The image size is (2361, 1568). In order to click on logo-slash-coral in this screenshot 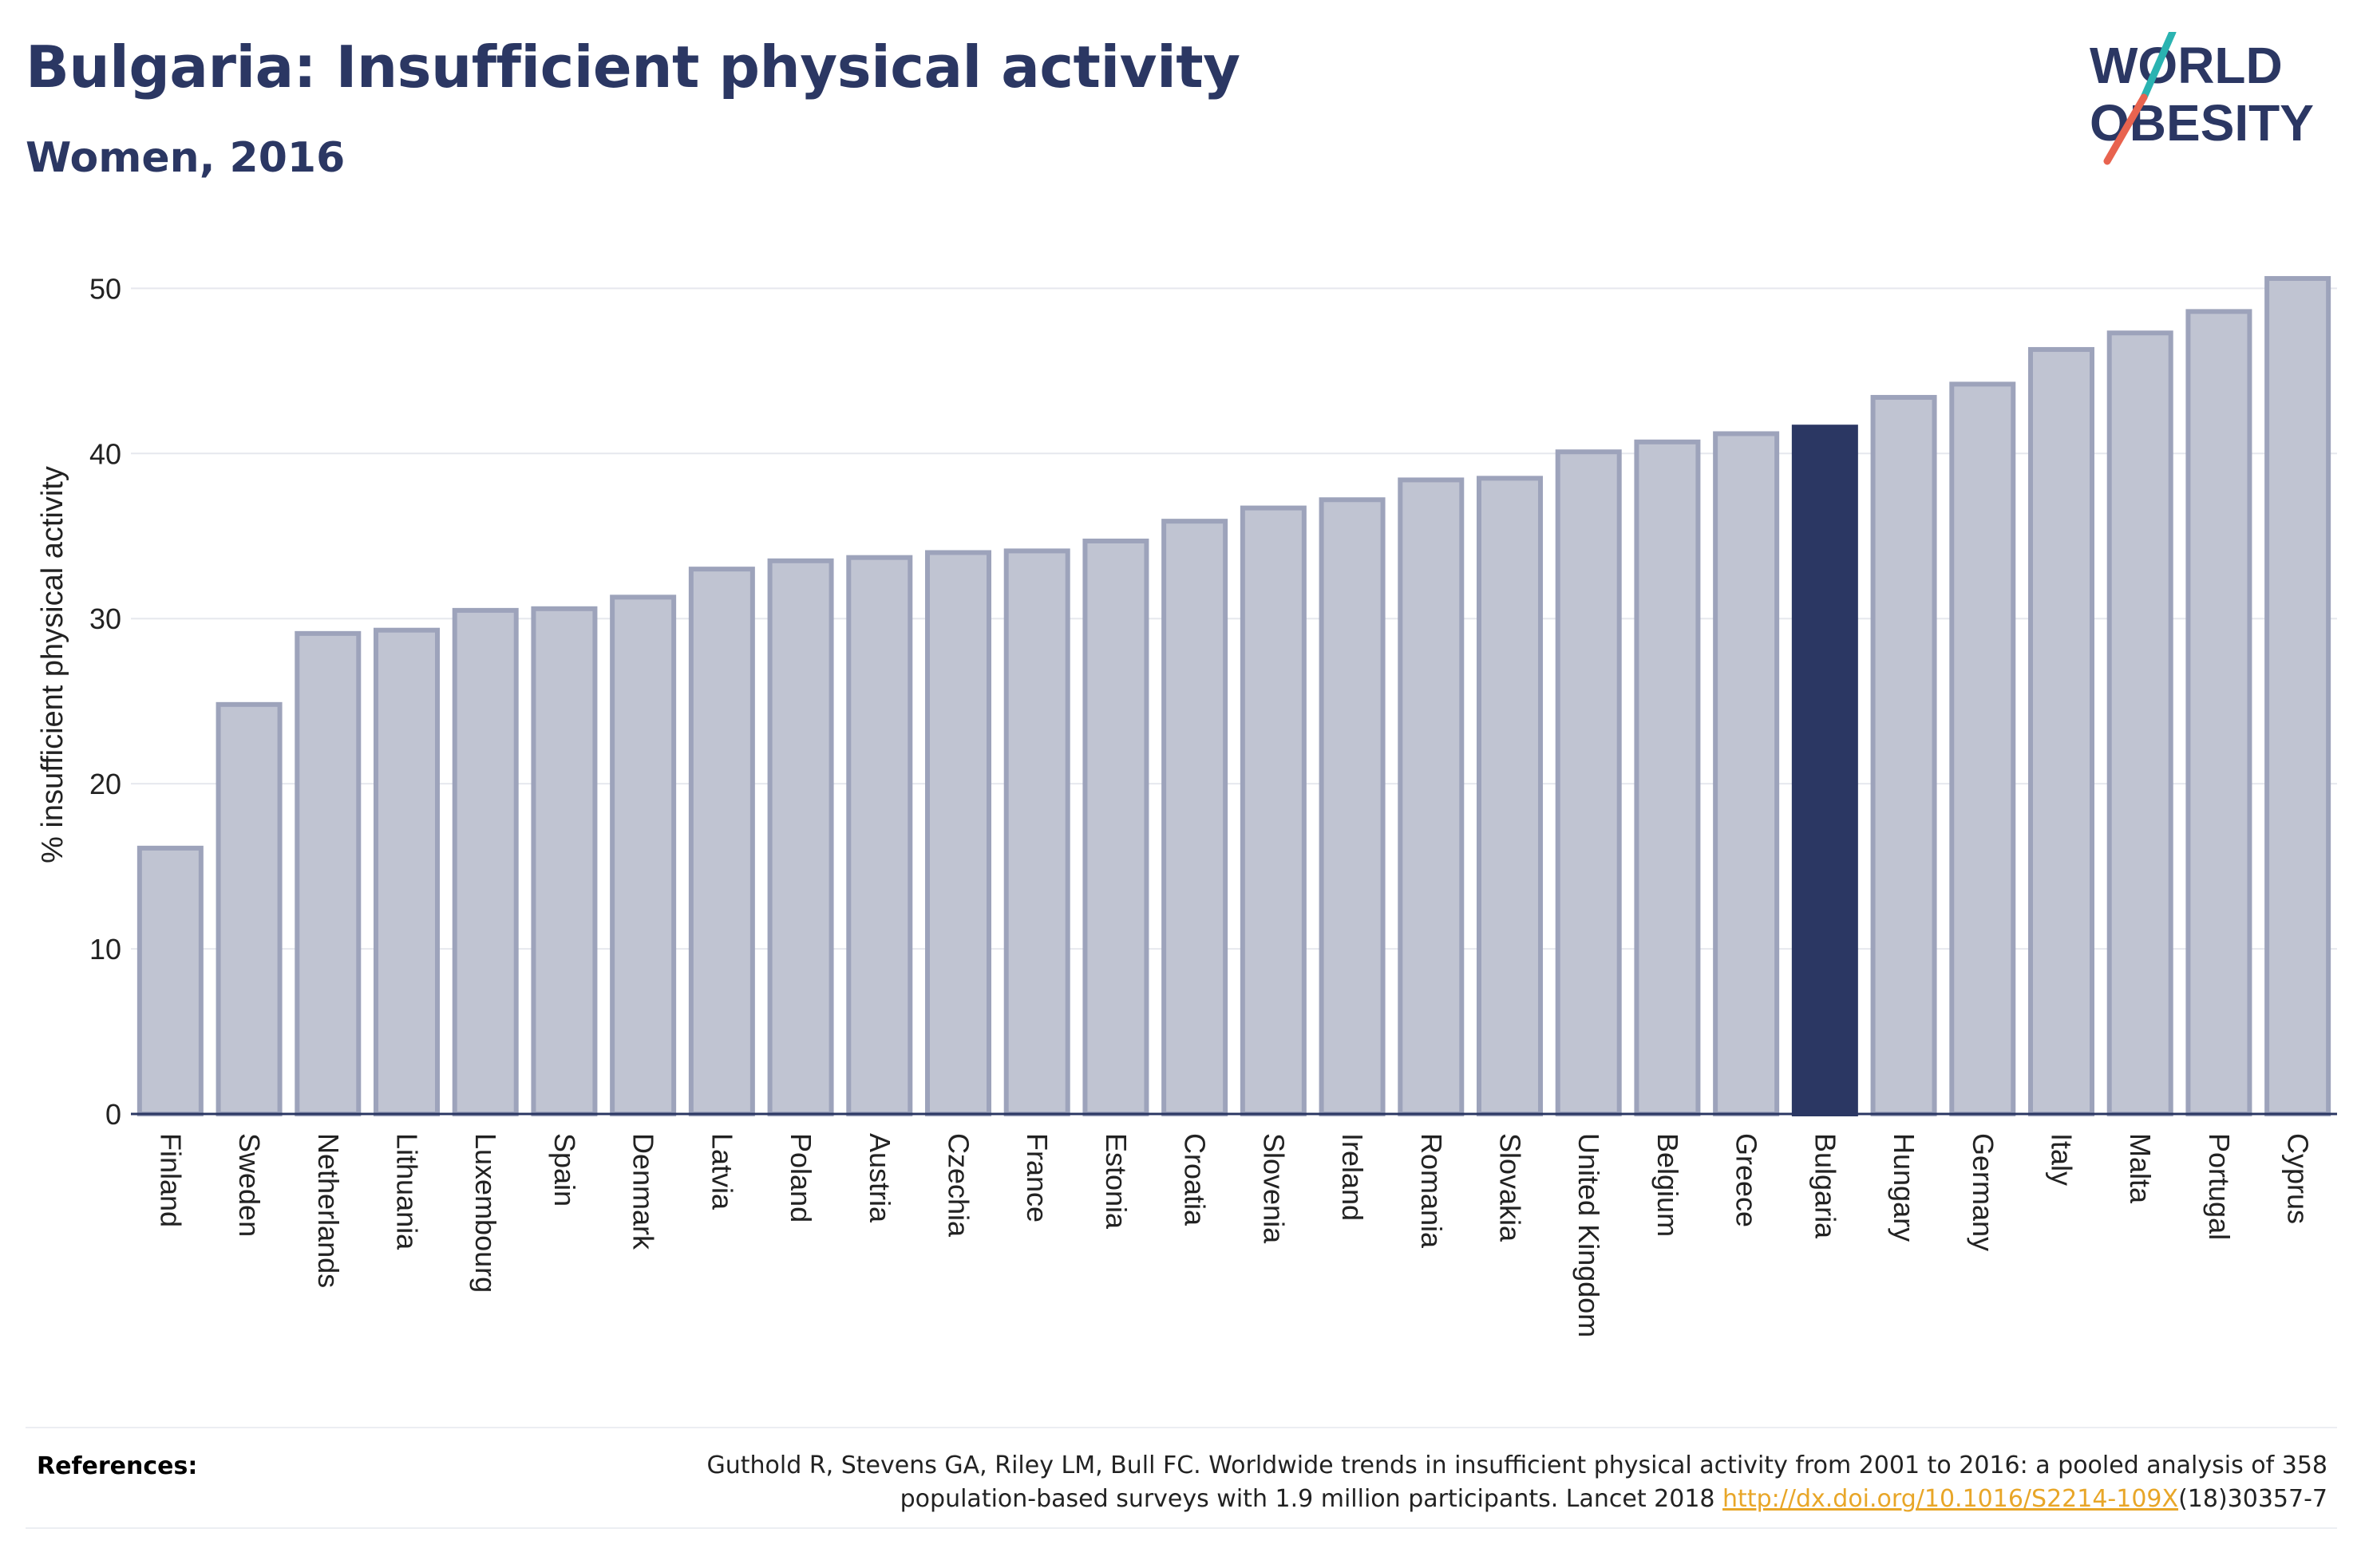, I will do `click(2125, 129)`.